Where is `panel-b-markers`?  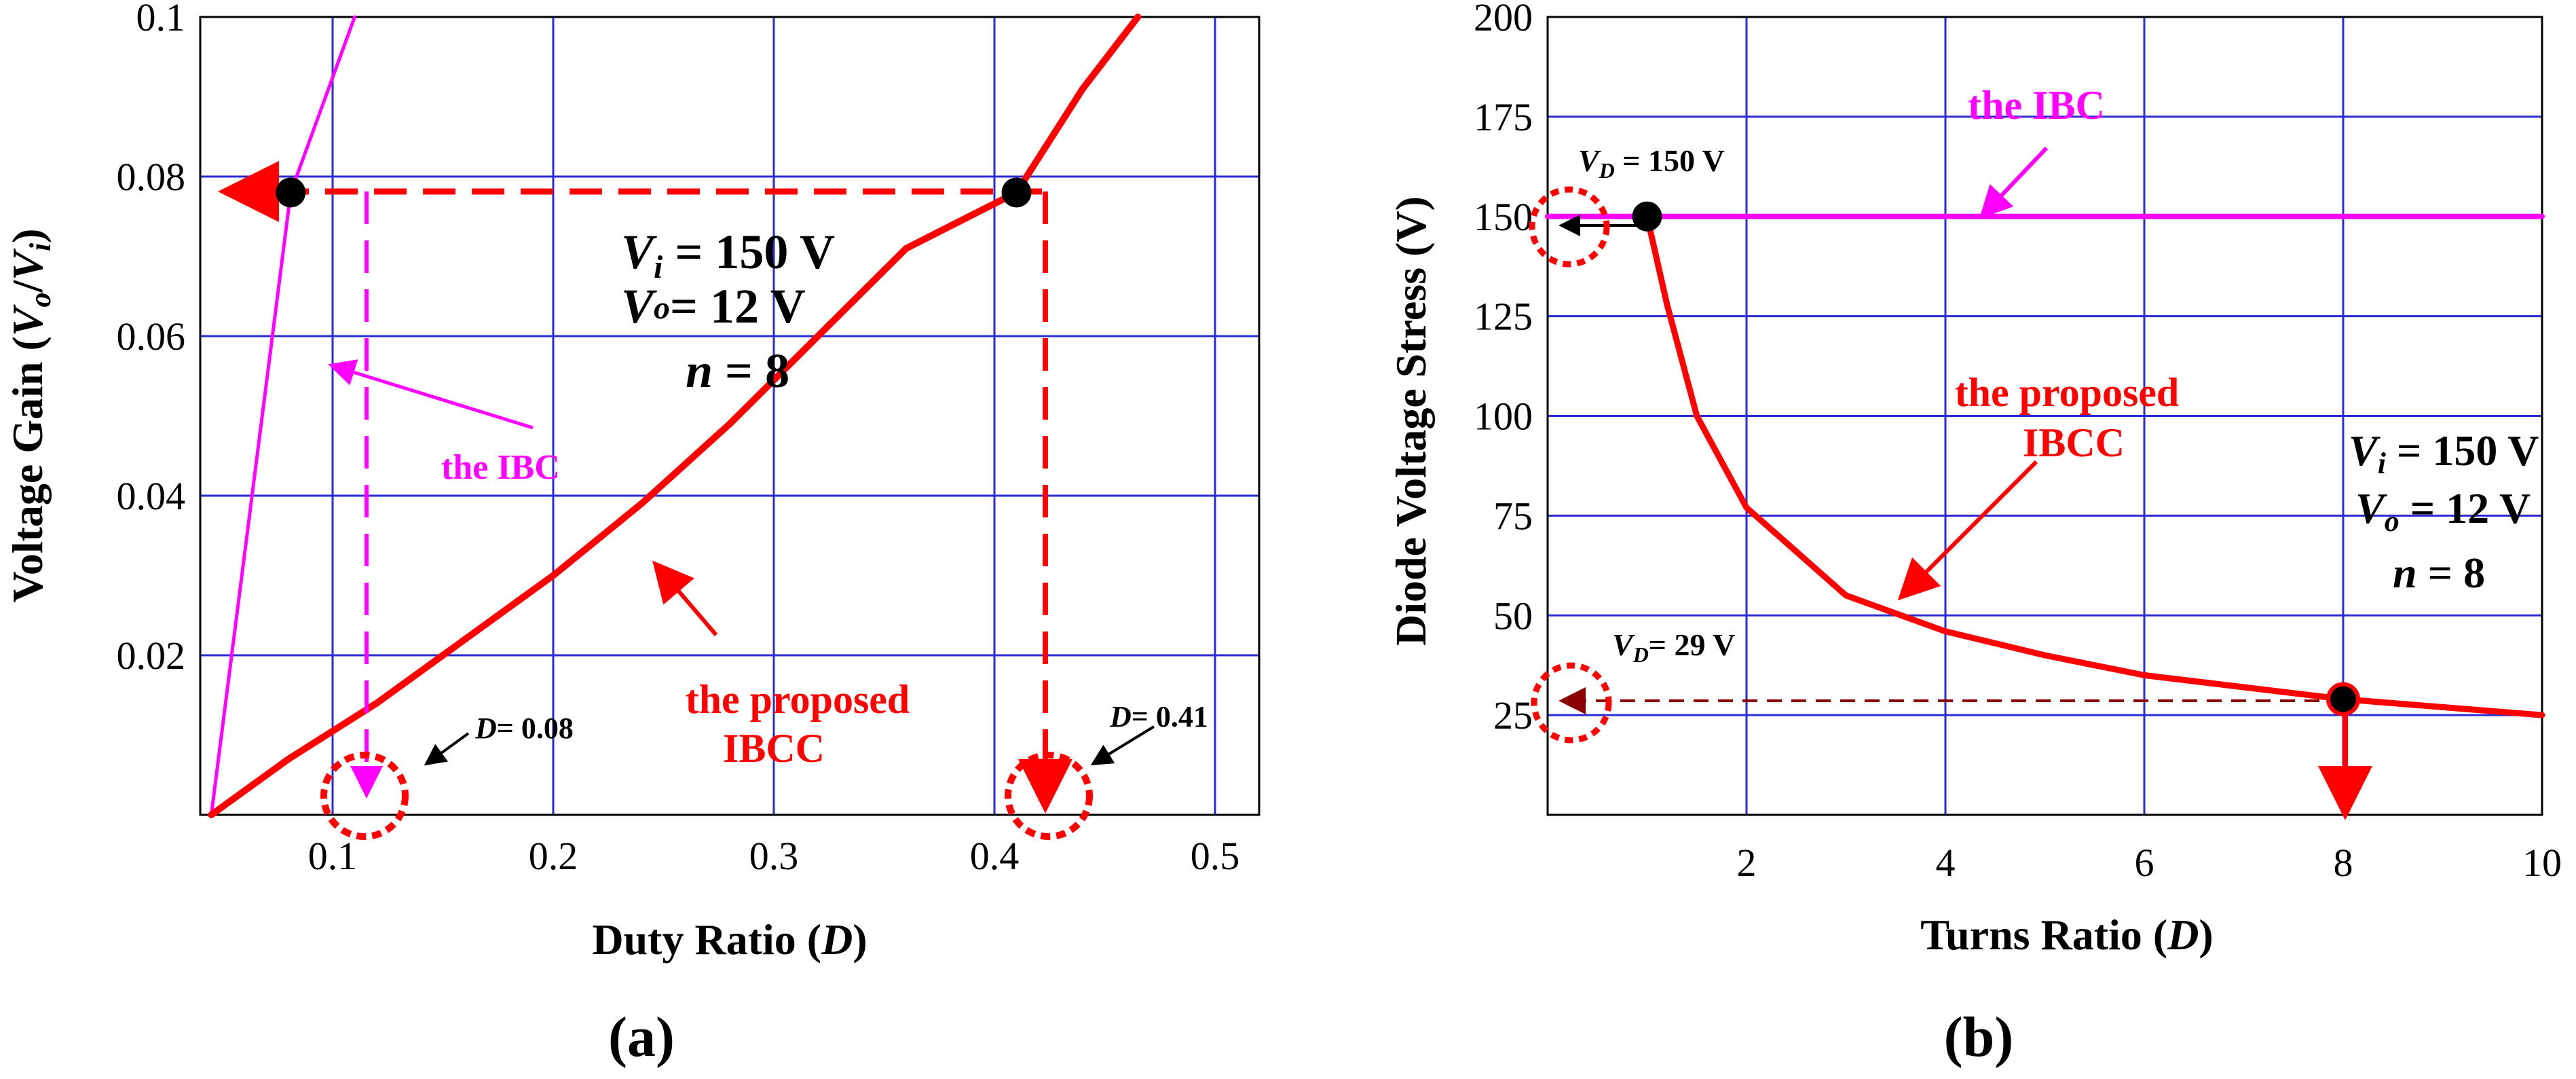
panel-b-markers is located at coordinates (1996, 458).